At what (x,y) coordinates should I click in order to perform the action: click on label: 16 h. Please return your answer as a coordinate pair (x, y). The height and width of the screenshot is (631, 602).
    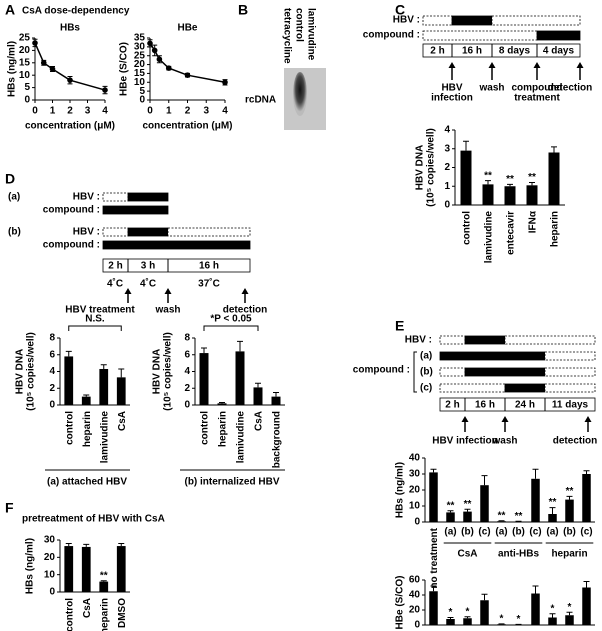
    Looking at the image, I should click on (485, 405).